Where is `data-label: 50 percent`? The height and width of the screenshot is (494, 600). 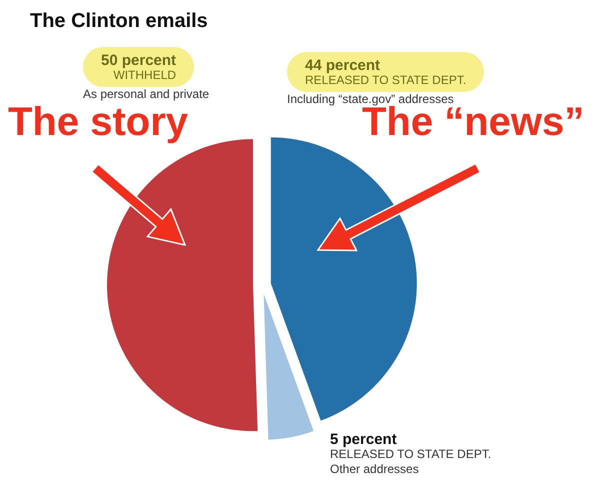 data-label: 50 percent is located at coordinates (138, 60).